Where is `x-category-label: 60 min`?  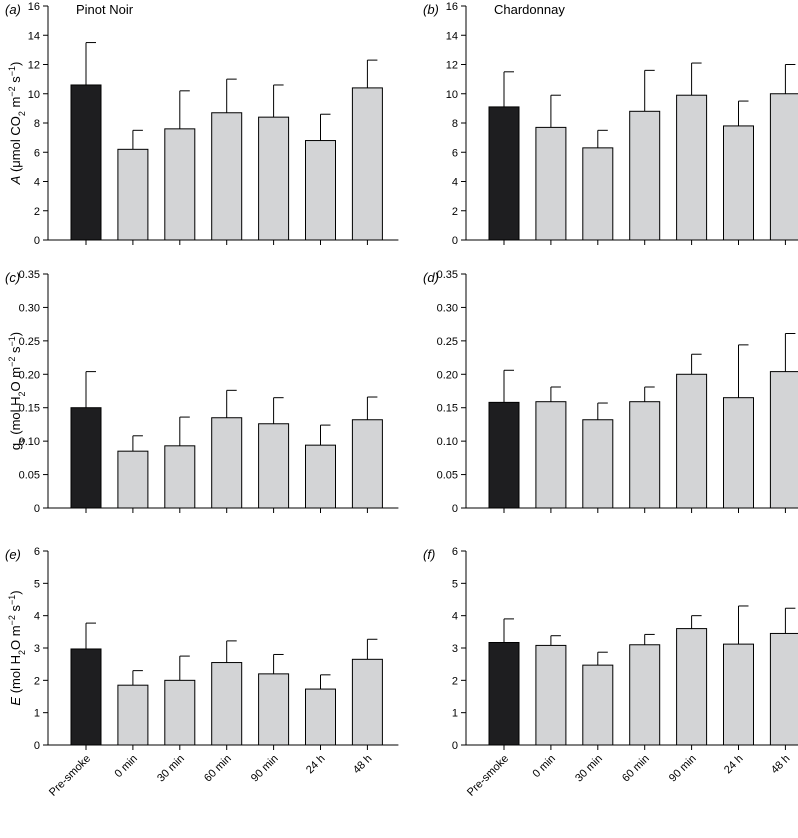
x-category-label: 60 min is located at coordinates (636, 769).